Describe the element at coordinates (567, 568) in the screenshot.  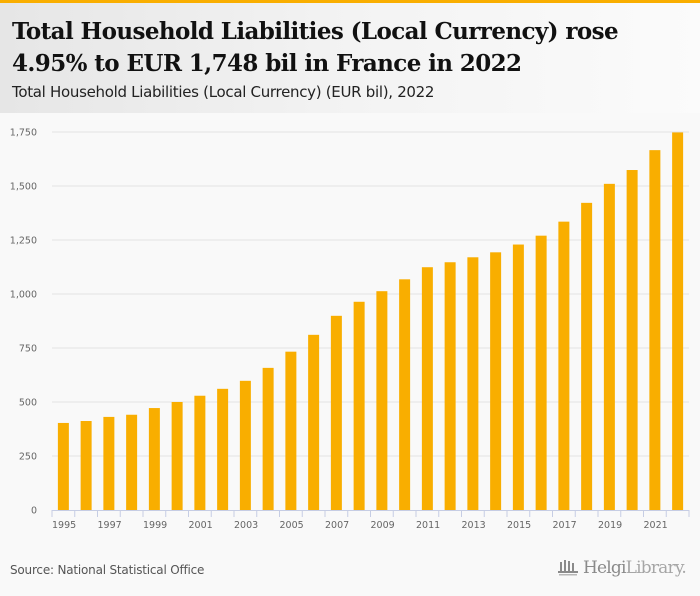
I see `library-building-icon` at that location.